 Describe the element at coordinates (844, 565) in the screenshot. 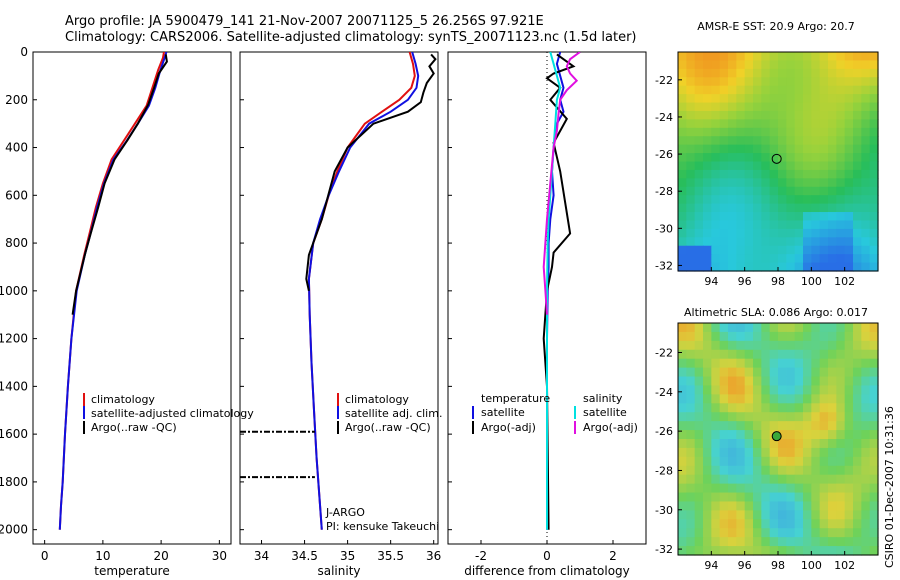

I see `map-x-tick-label: 102` at that location.